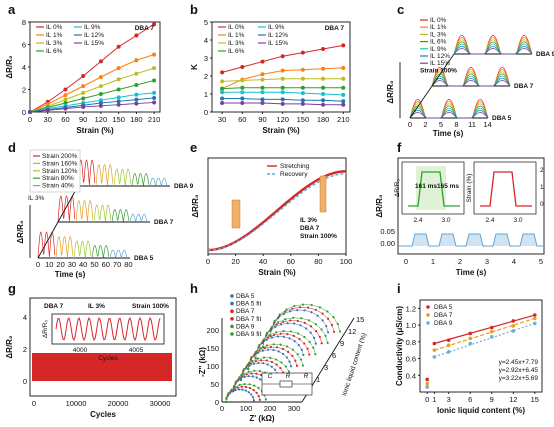 This screenshot has width=554, height=427. Describe the element at coordinates (433, 261) in the screenshot. I see `x-tick-label: 1` at that location.